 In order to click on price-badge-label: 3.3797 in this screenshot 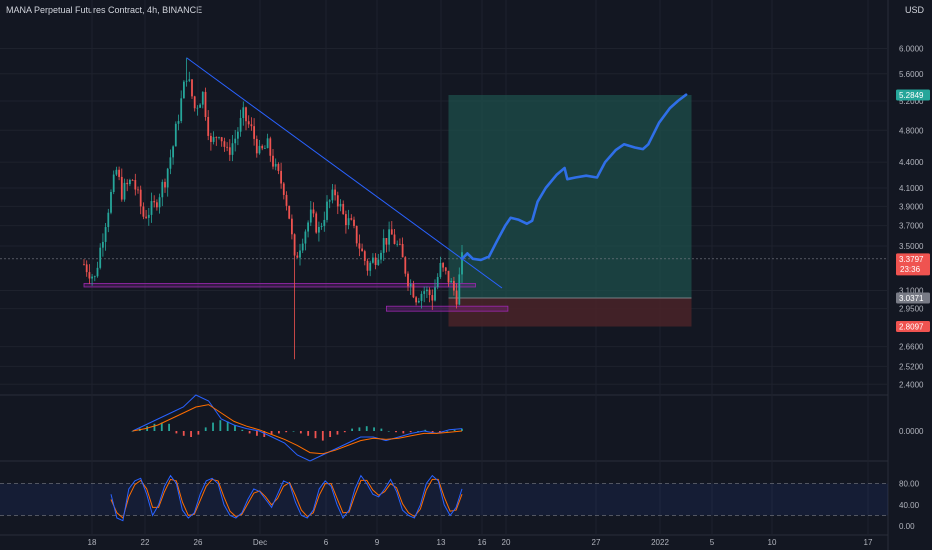, I will do `click(911, 259)`.